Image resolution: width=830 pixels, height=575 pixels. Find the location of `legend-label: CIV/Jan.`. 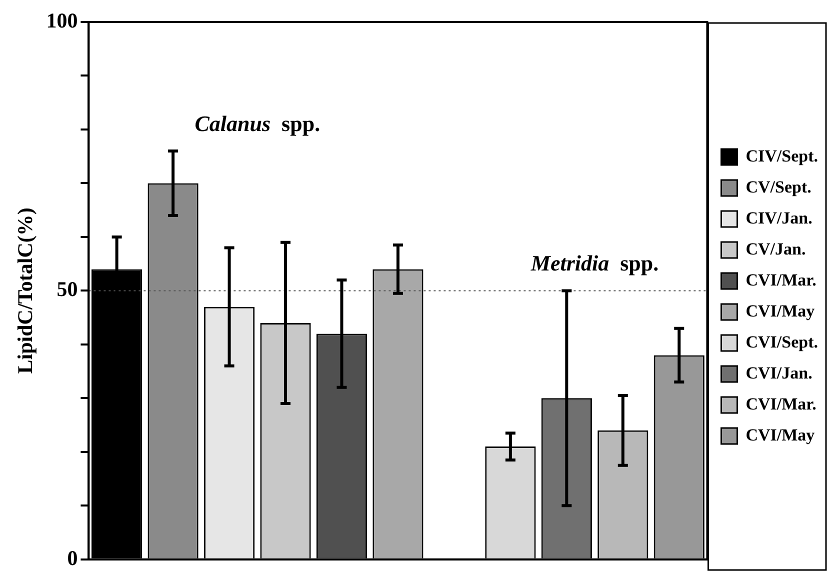

legend-label: CIV/Jan. is located at coordinates (779, 218).